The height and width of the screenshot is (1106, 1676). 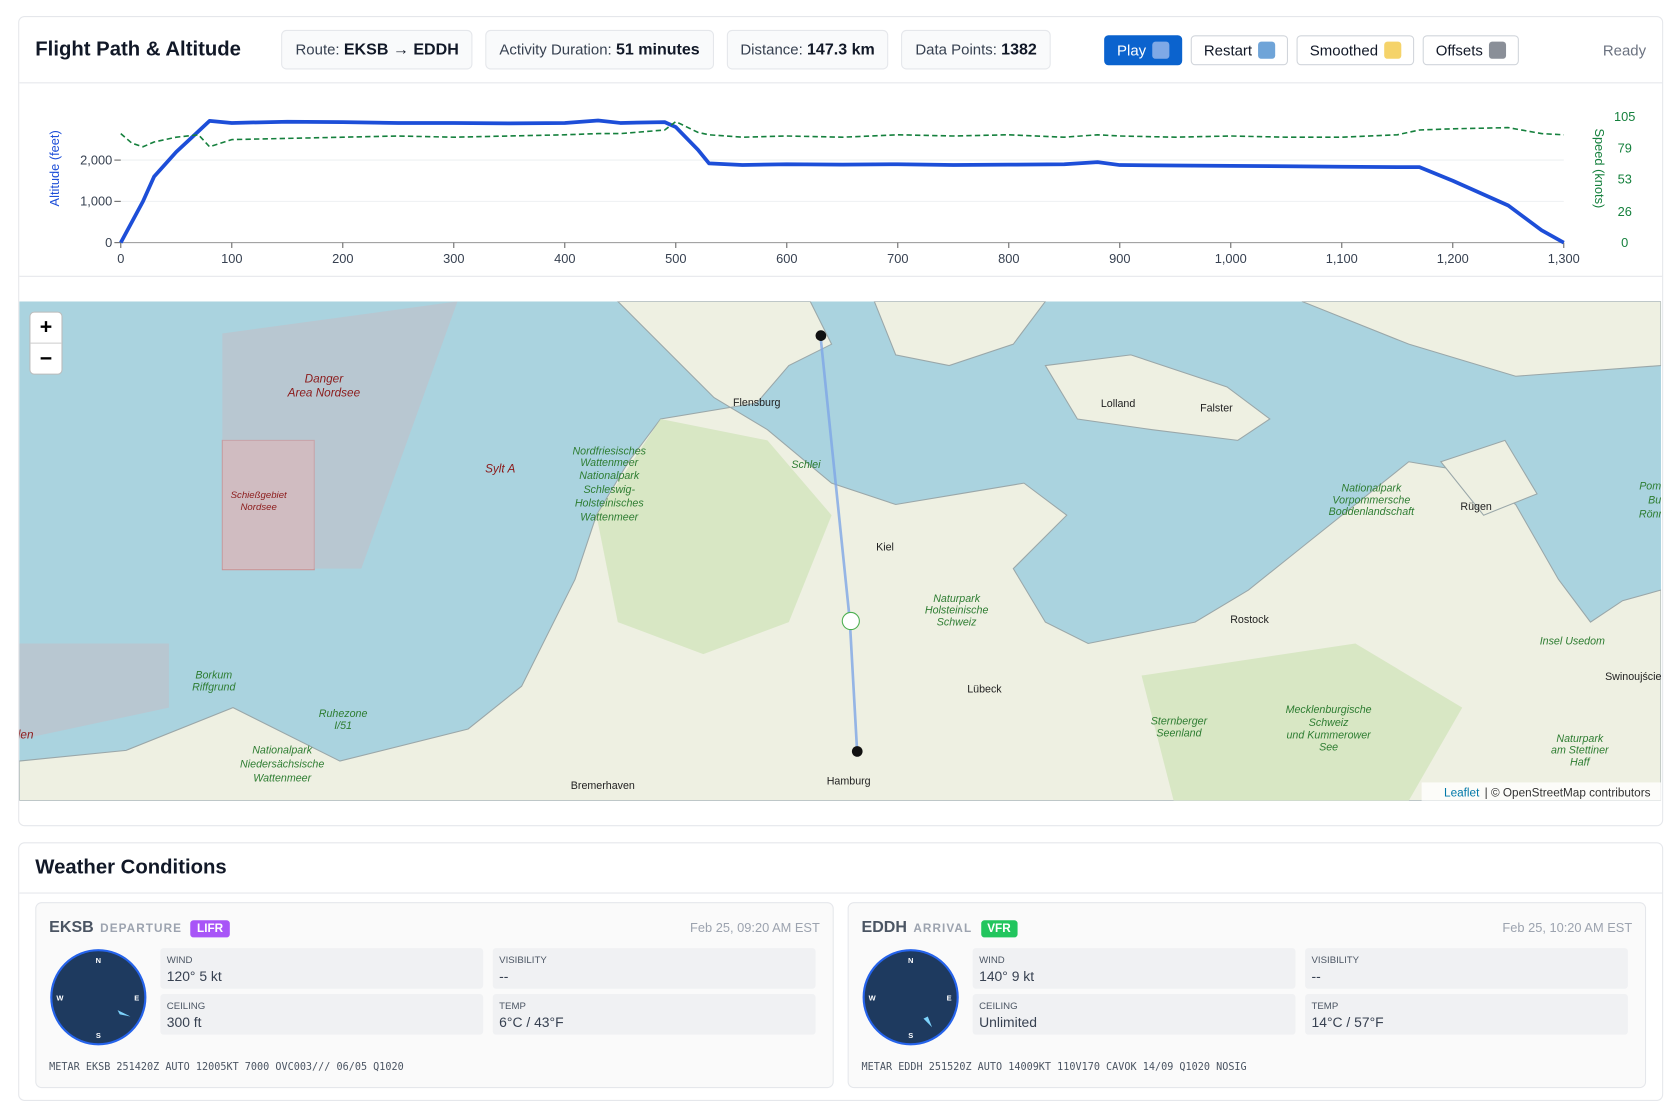 I want to click on y2-tick-label: 53, so click(x=1625, y=178).